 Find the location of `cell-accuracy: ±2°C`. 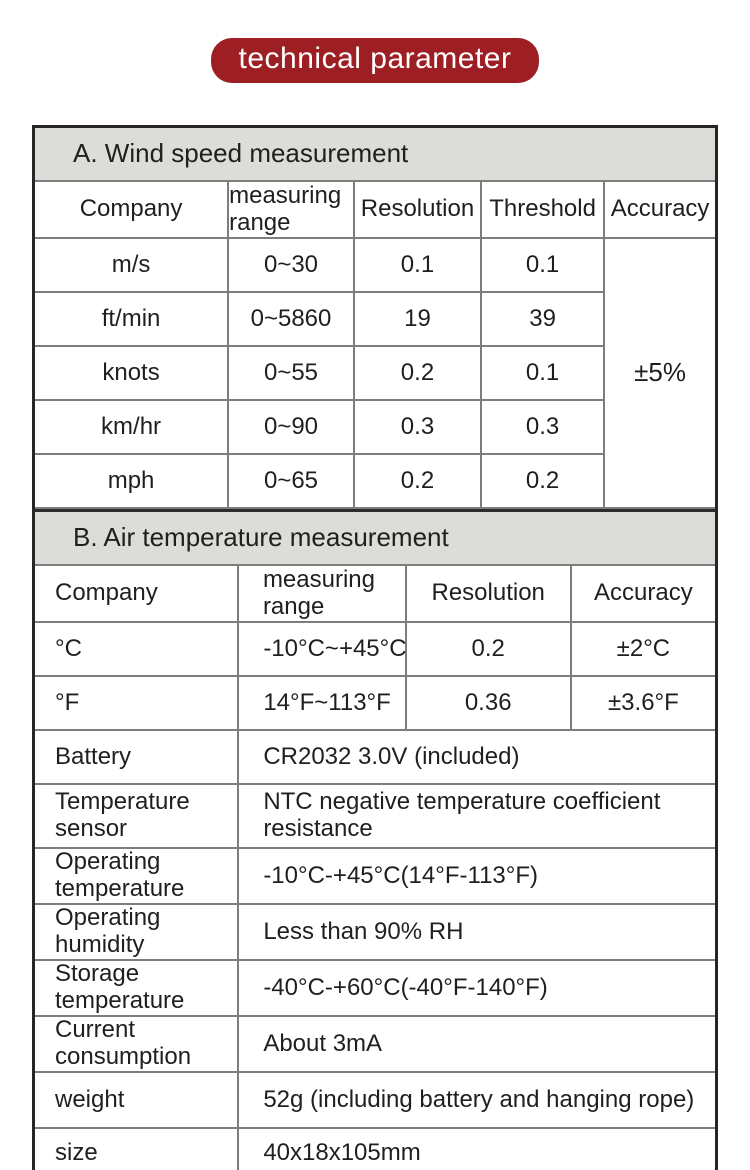

cell-accuracy: ±2°C is located at coordinates (642, 649).